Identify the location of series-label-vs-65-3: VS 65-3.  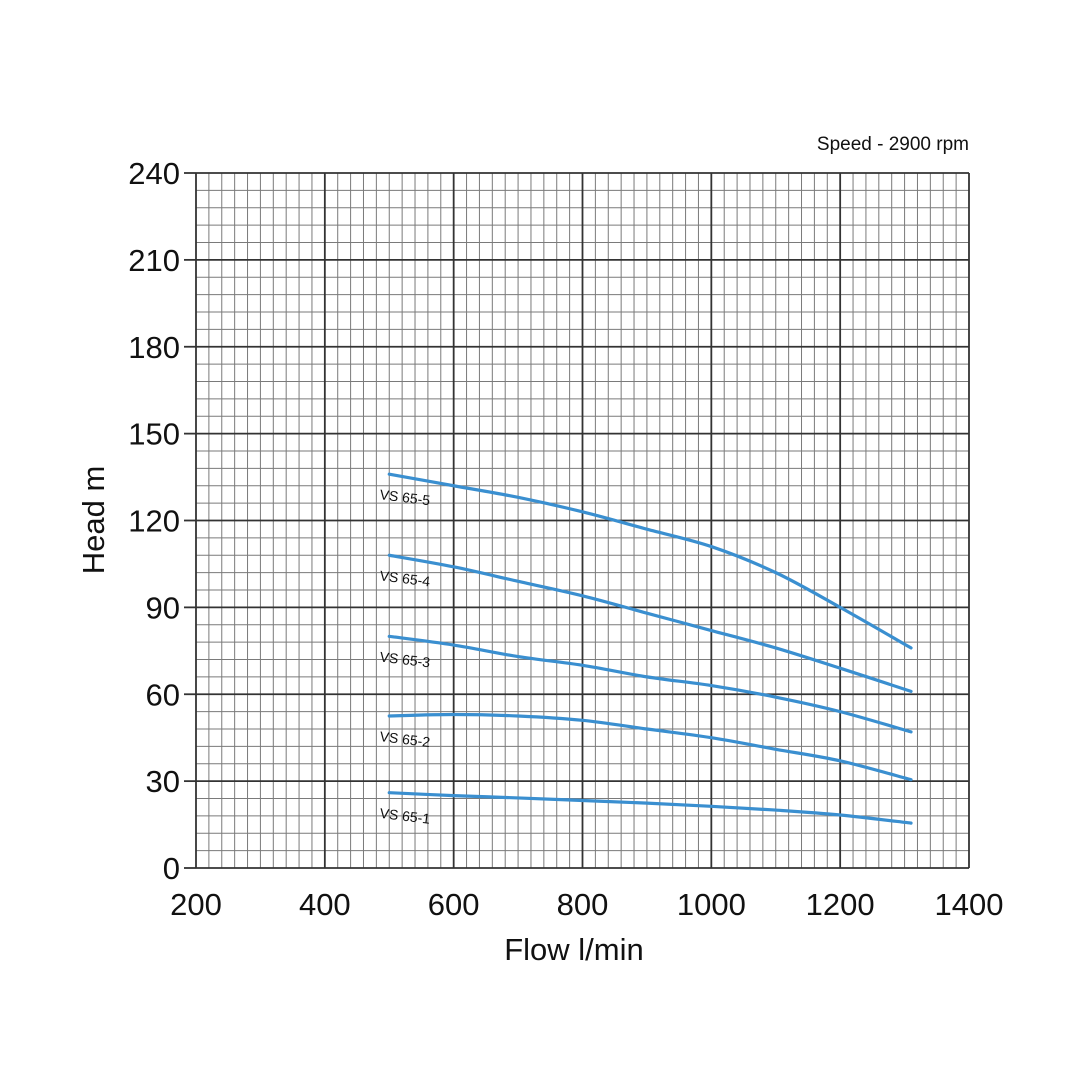
(405, 659).